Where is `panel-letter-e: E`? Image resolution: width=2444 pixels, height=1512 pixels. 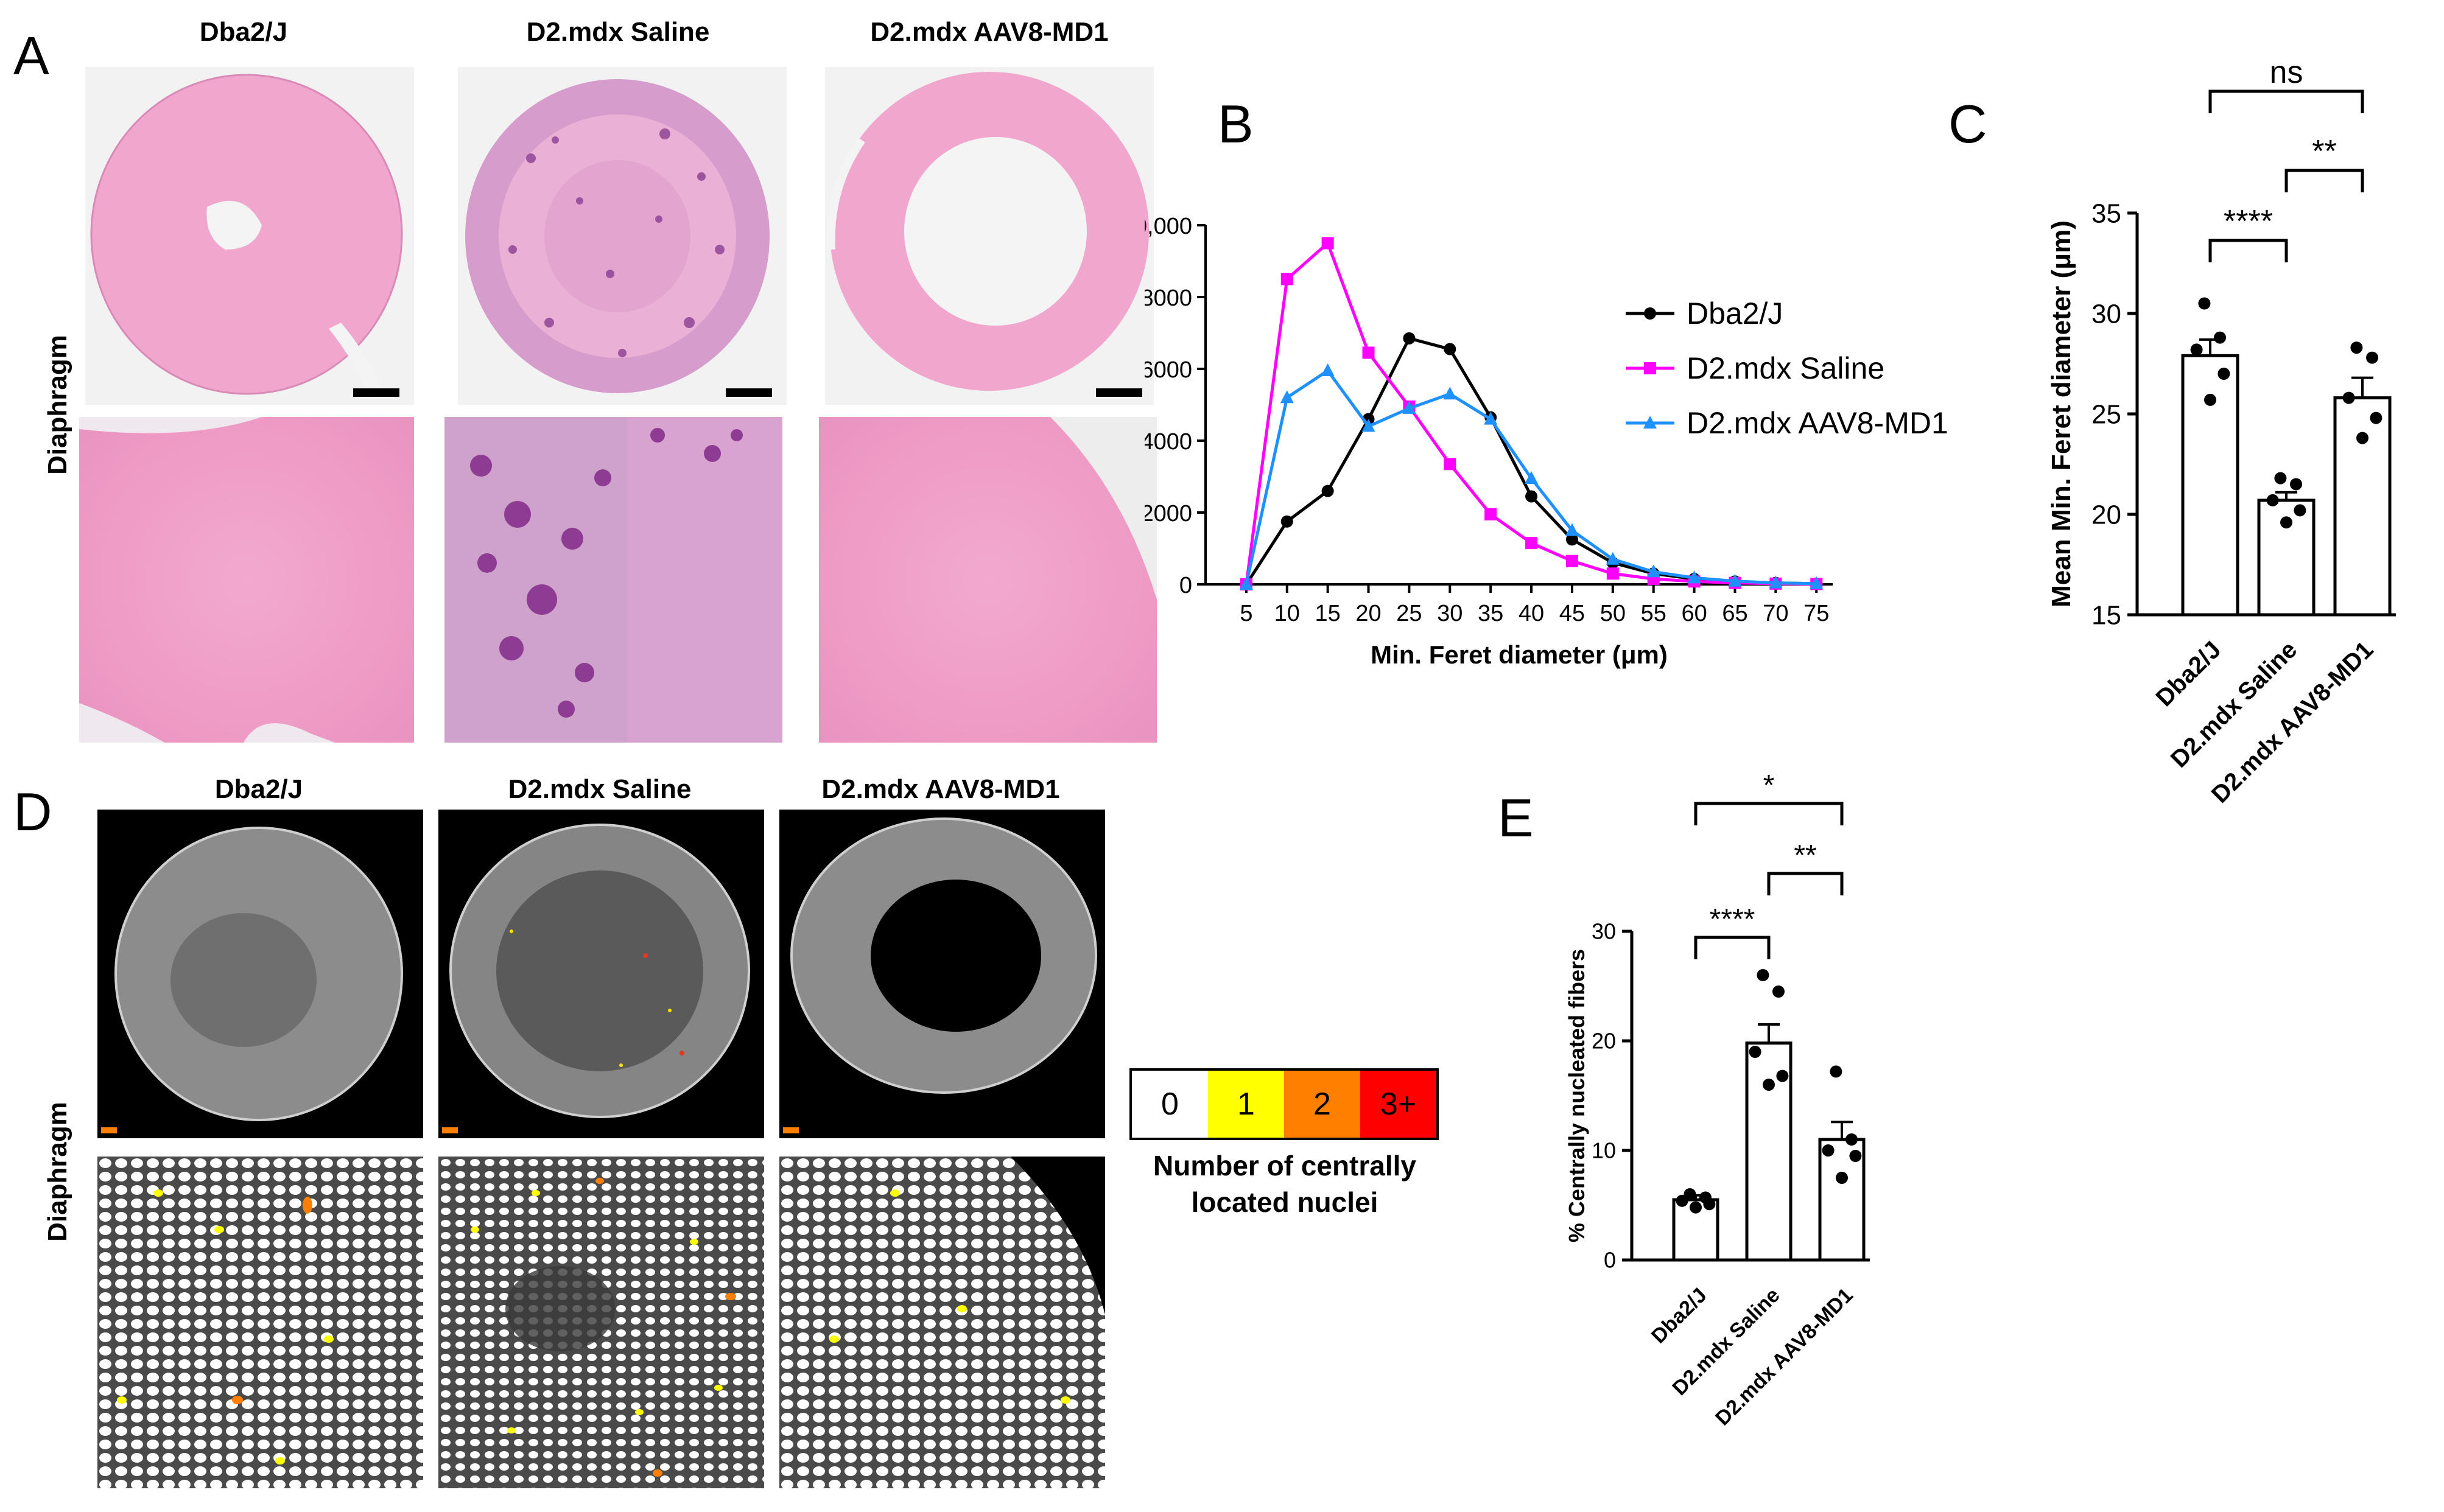 panel-letter-e: E is located at coordinates (1516, 818).